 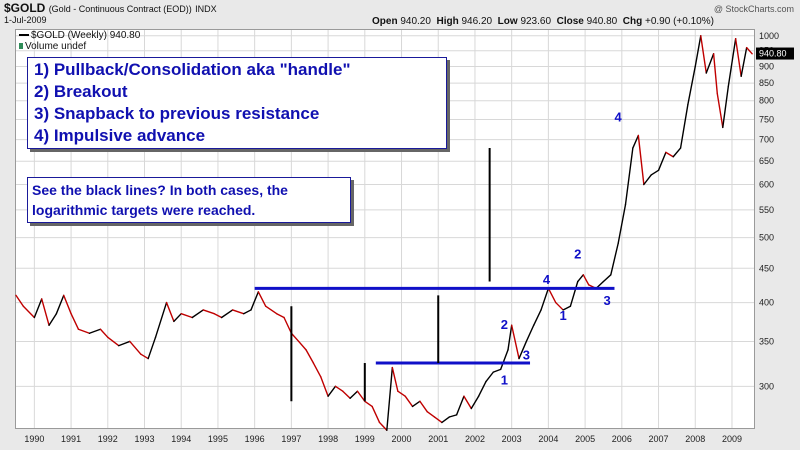 I want to click on x-tick-label: 1990, so click(x=34, y=439).